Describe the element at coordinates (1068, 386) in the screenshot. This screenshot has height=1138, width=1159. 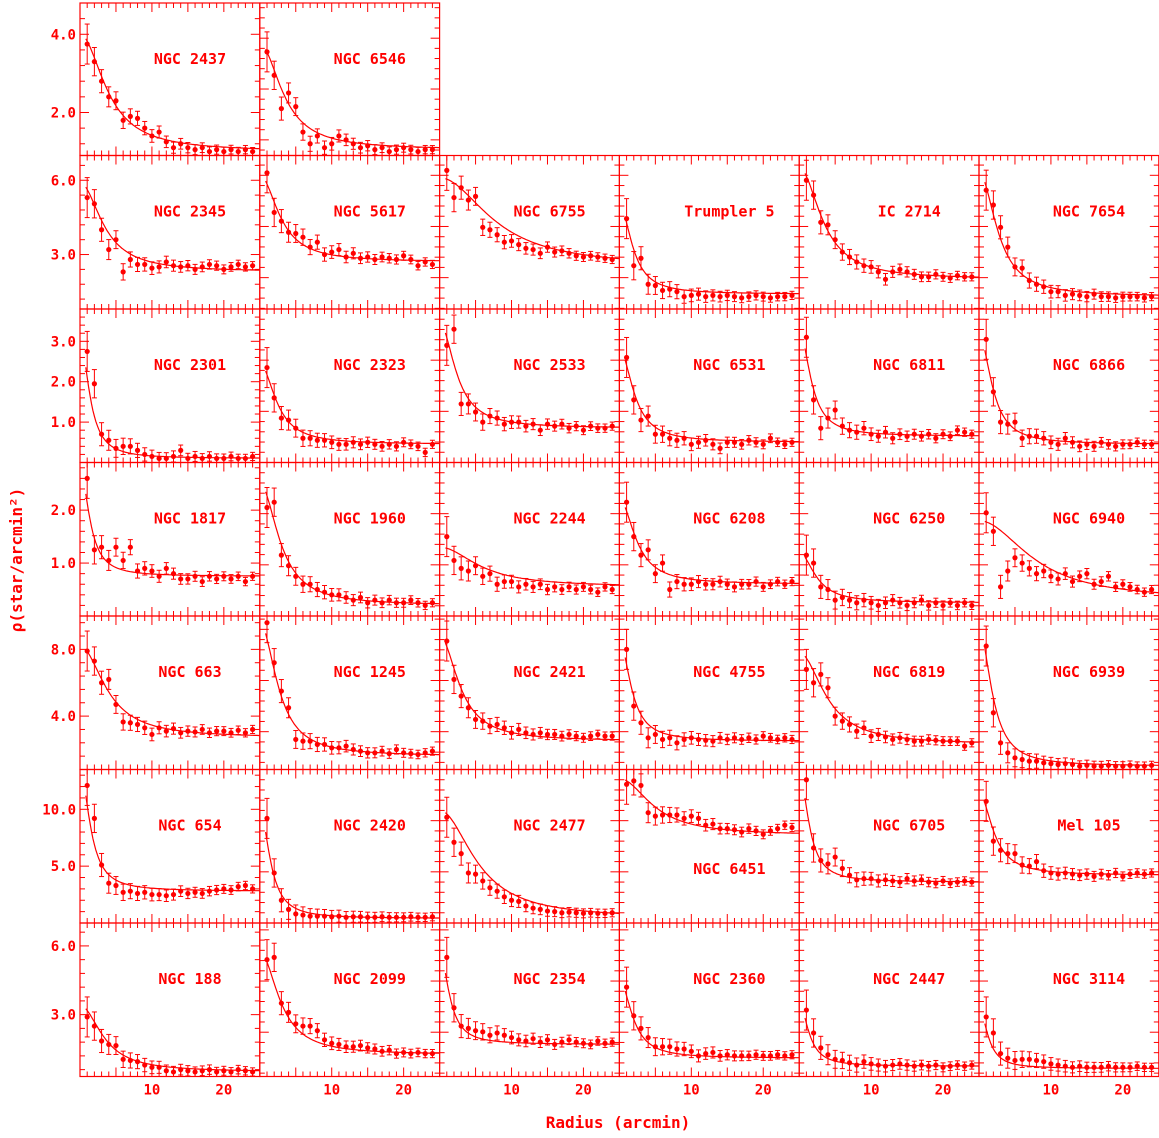
I see `panel-ngc-6866: NGC 6866` at that location.